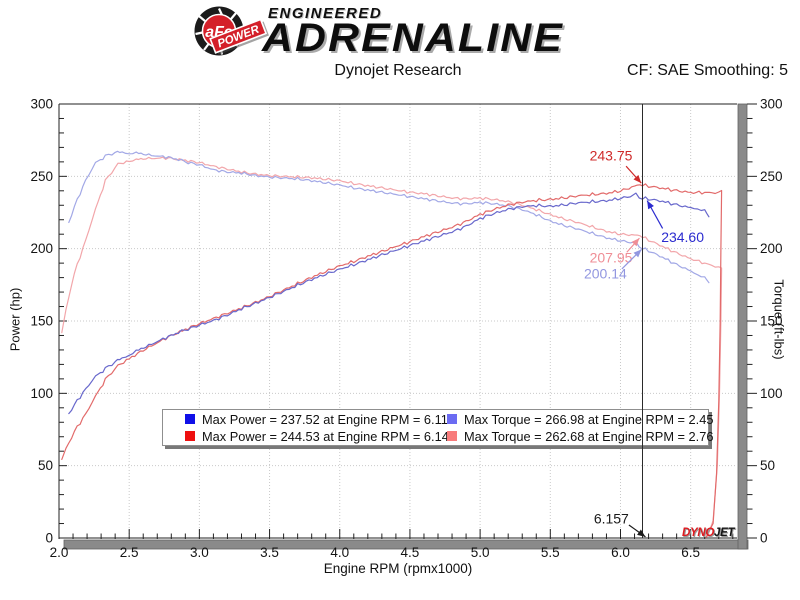 The width and height of the screenshot is (800, 600). Describe the element at coordinates (325, 13) in the screenshot. I see `brand-engineered-text: ENGINEERED` at that location.